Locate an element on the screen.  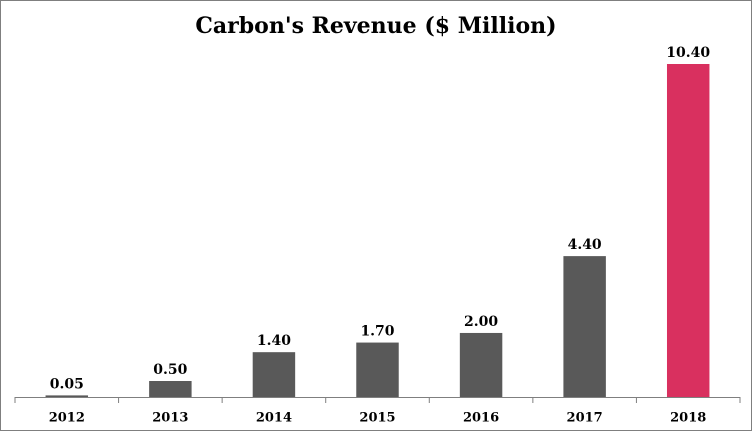
value-label: 1.70 is located at coordinates (377, 332).